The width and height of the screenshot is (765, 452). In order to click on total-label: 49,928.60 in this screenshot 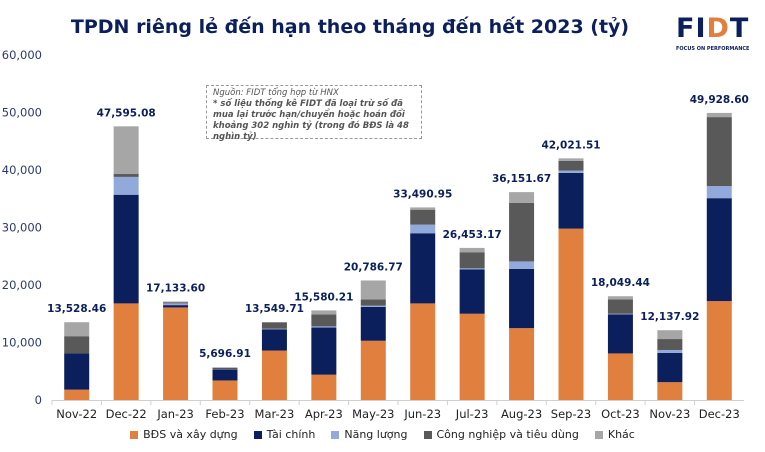, I will do `click(719, 100)`.